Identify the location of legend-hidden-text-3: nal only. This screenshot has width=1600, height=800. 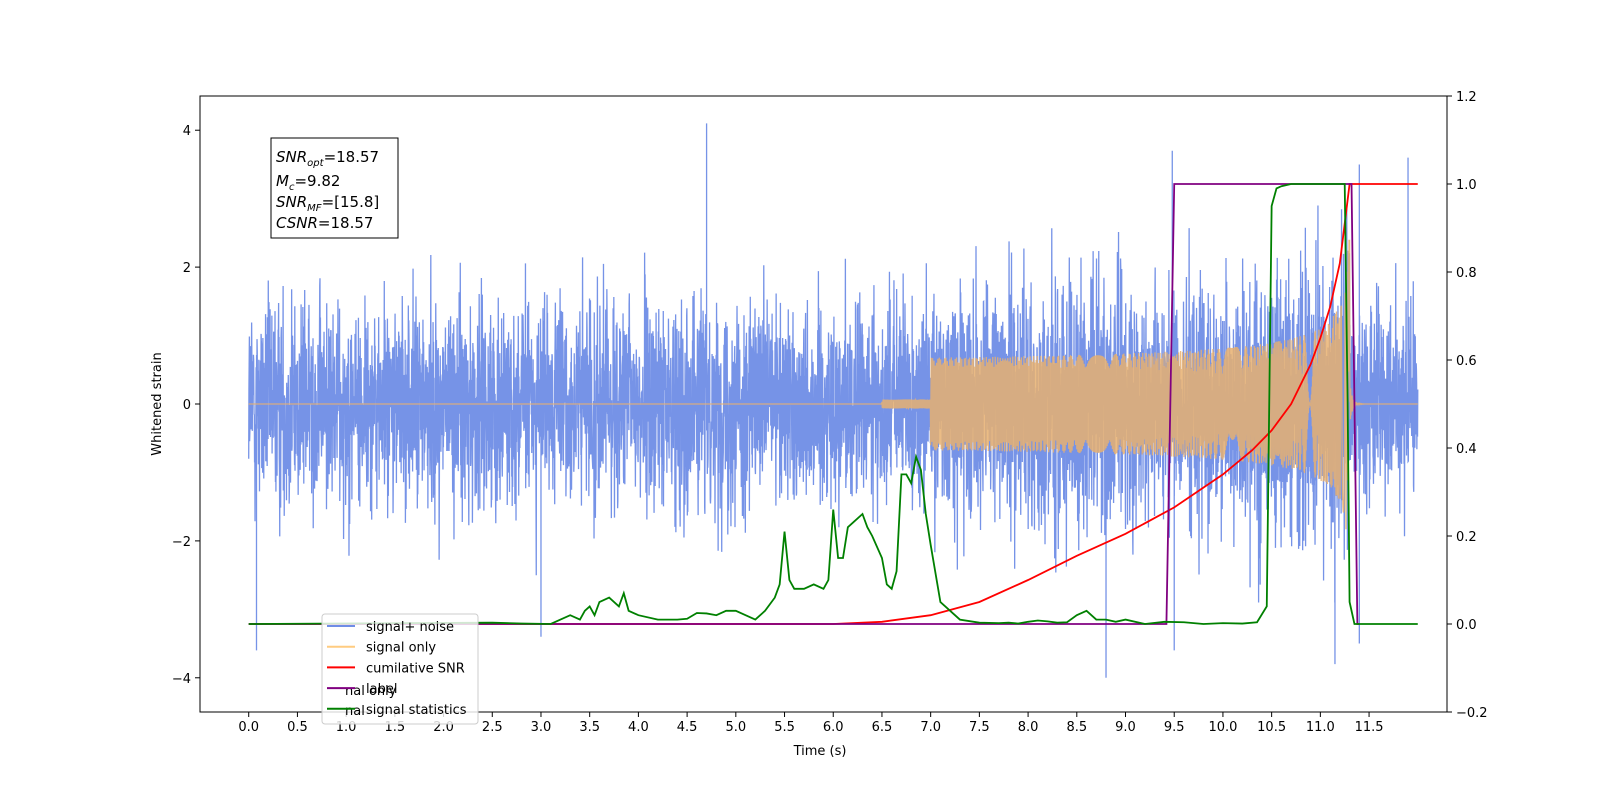
(371, 691).